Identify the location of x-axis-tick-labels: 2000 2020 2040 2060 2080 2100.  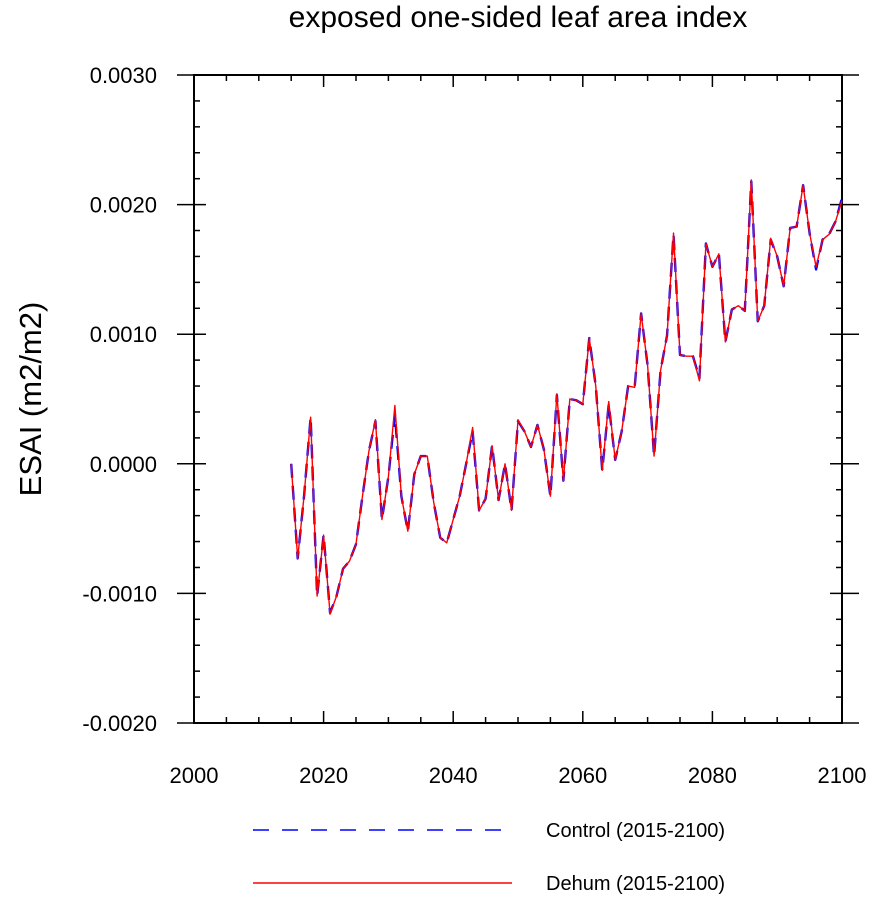
(518, 775).